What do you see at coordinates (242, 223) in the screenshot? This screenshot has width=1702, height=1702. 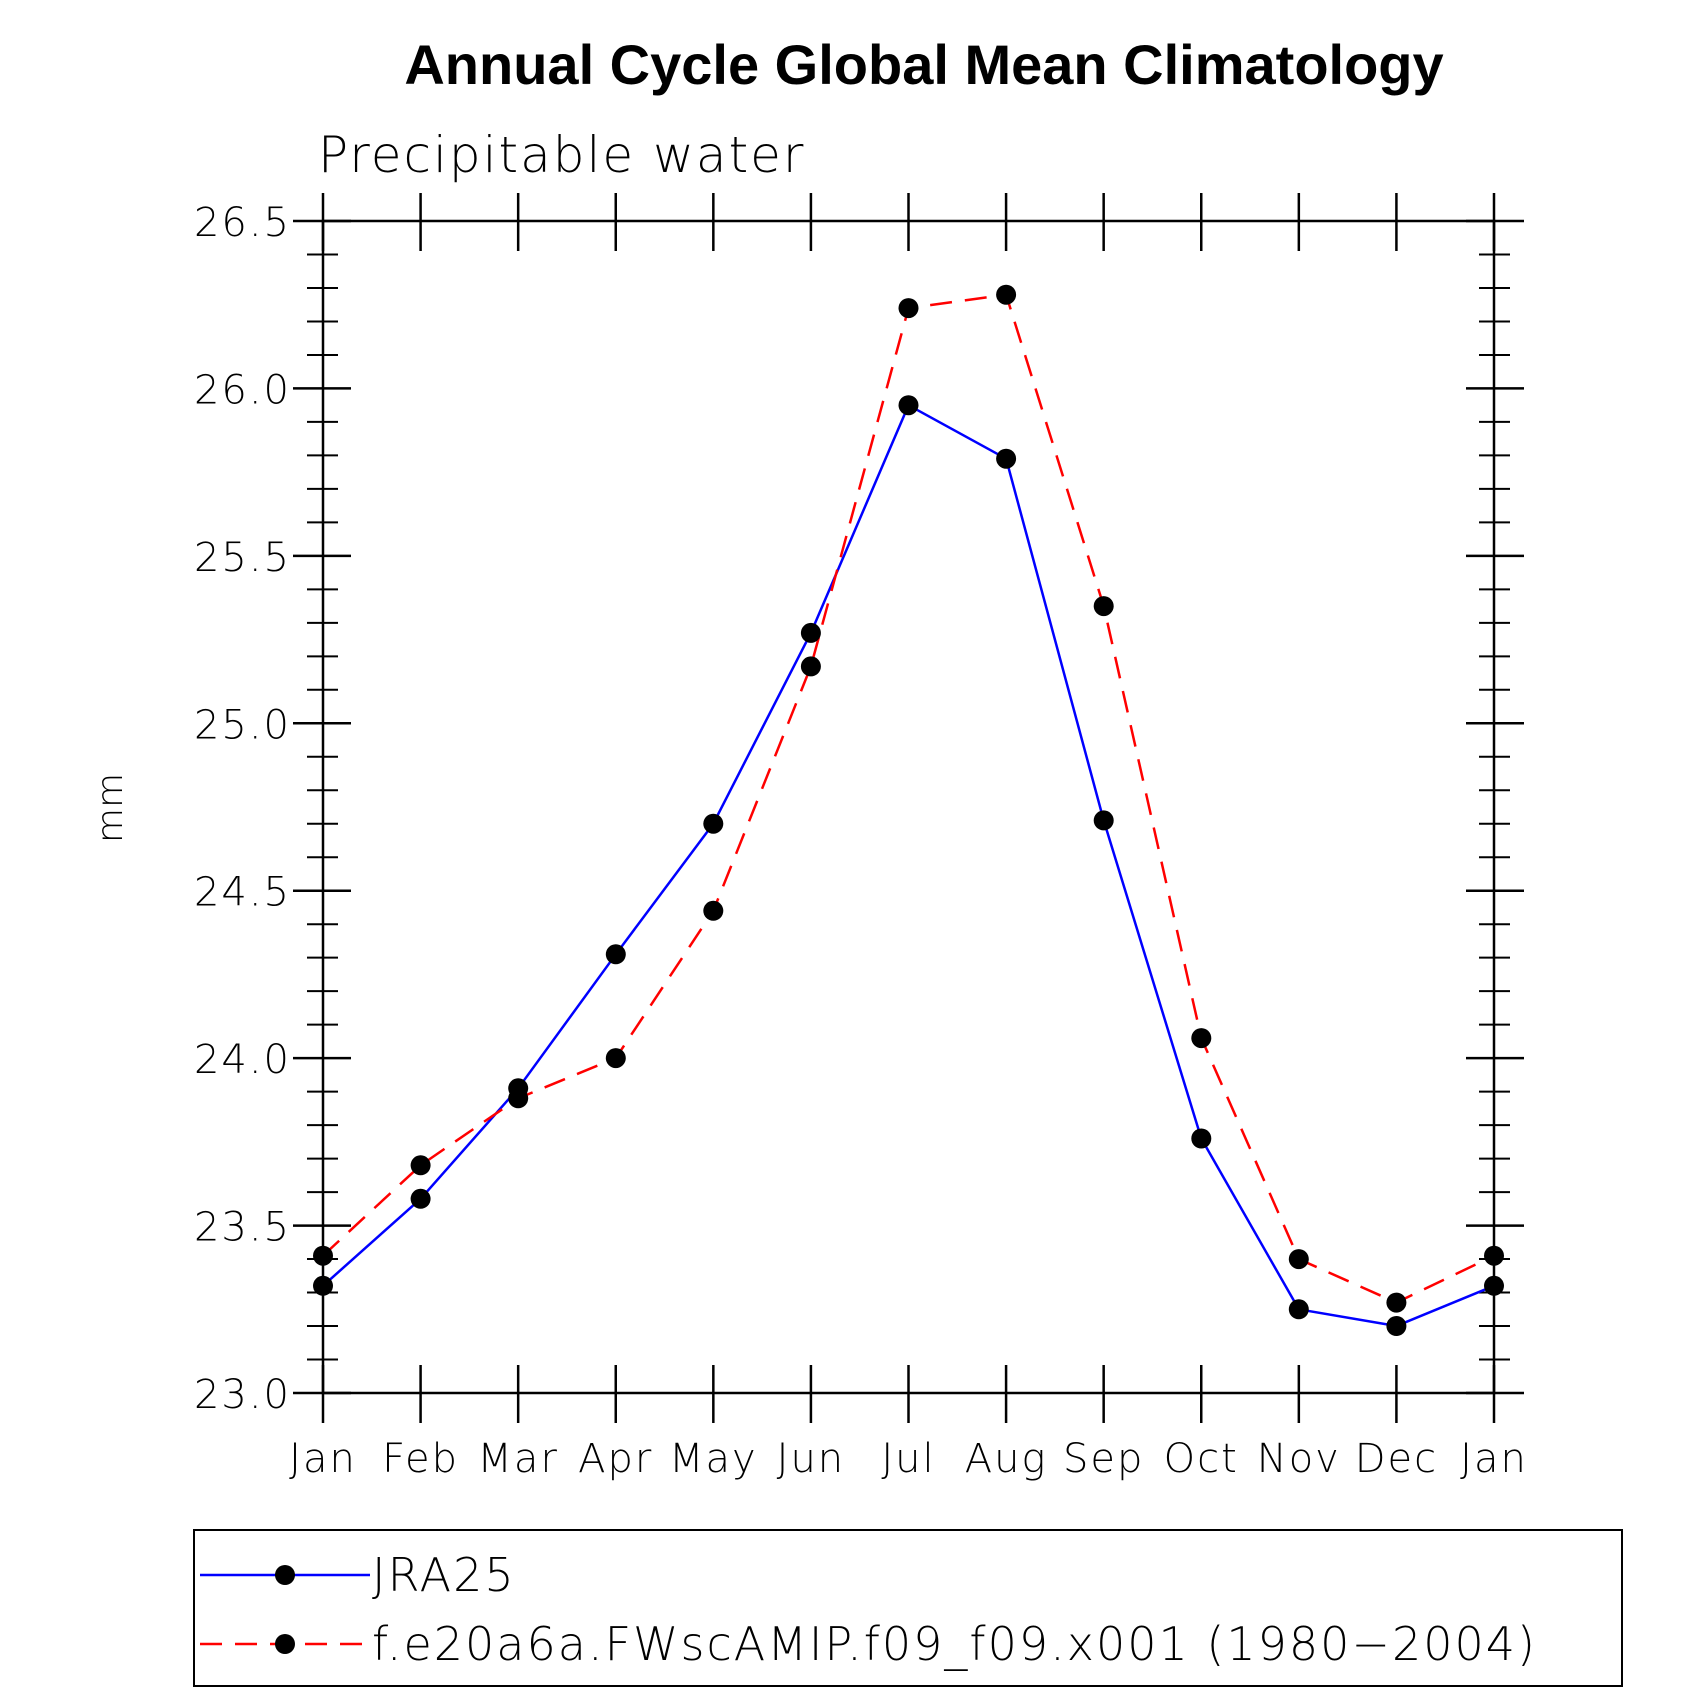 I see `y-tick-label: 26.5` at bounding box center [242, 223].